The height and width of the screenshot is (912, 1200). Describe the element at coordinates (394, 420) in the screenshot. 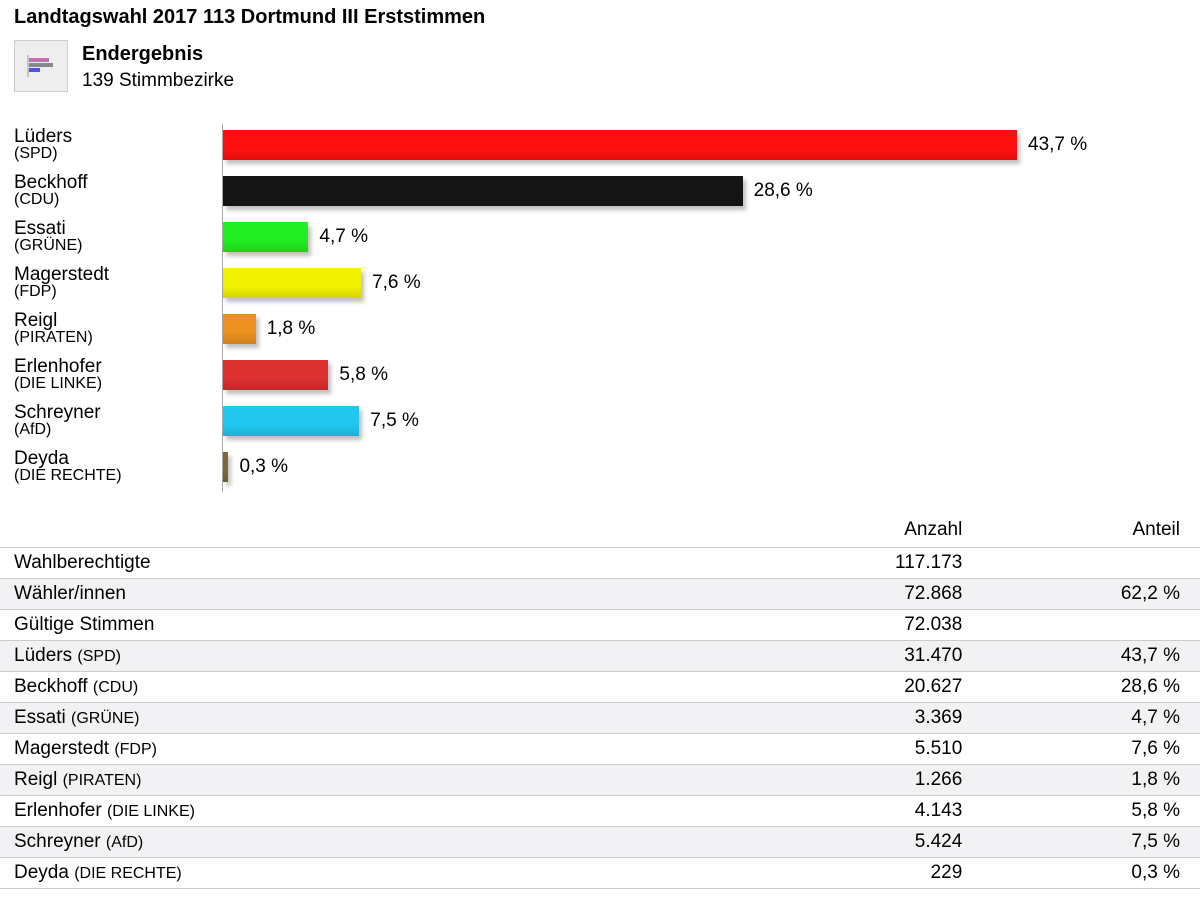

I see `value-label: 7,5 %` at that location.